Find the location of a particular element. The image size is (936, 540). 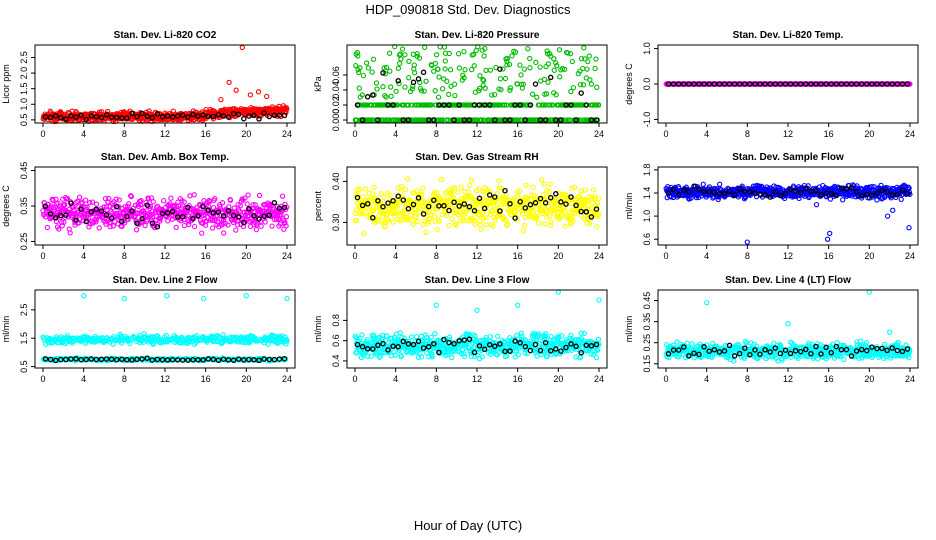

scatter-points is located at coordinates (165, 84).